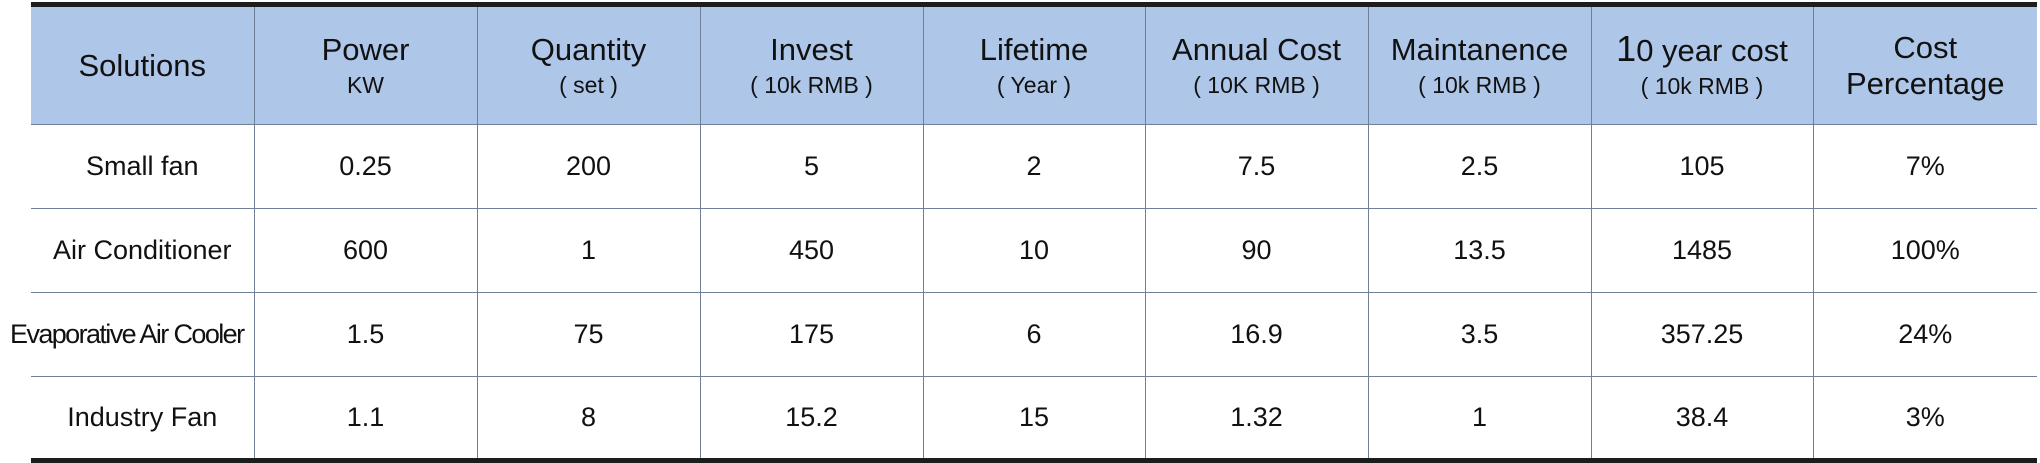  What do you see at coordinates (365, 63) in the screenshot?
I see `header-power: Power KW` at bounding box center [365, 63].